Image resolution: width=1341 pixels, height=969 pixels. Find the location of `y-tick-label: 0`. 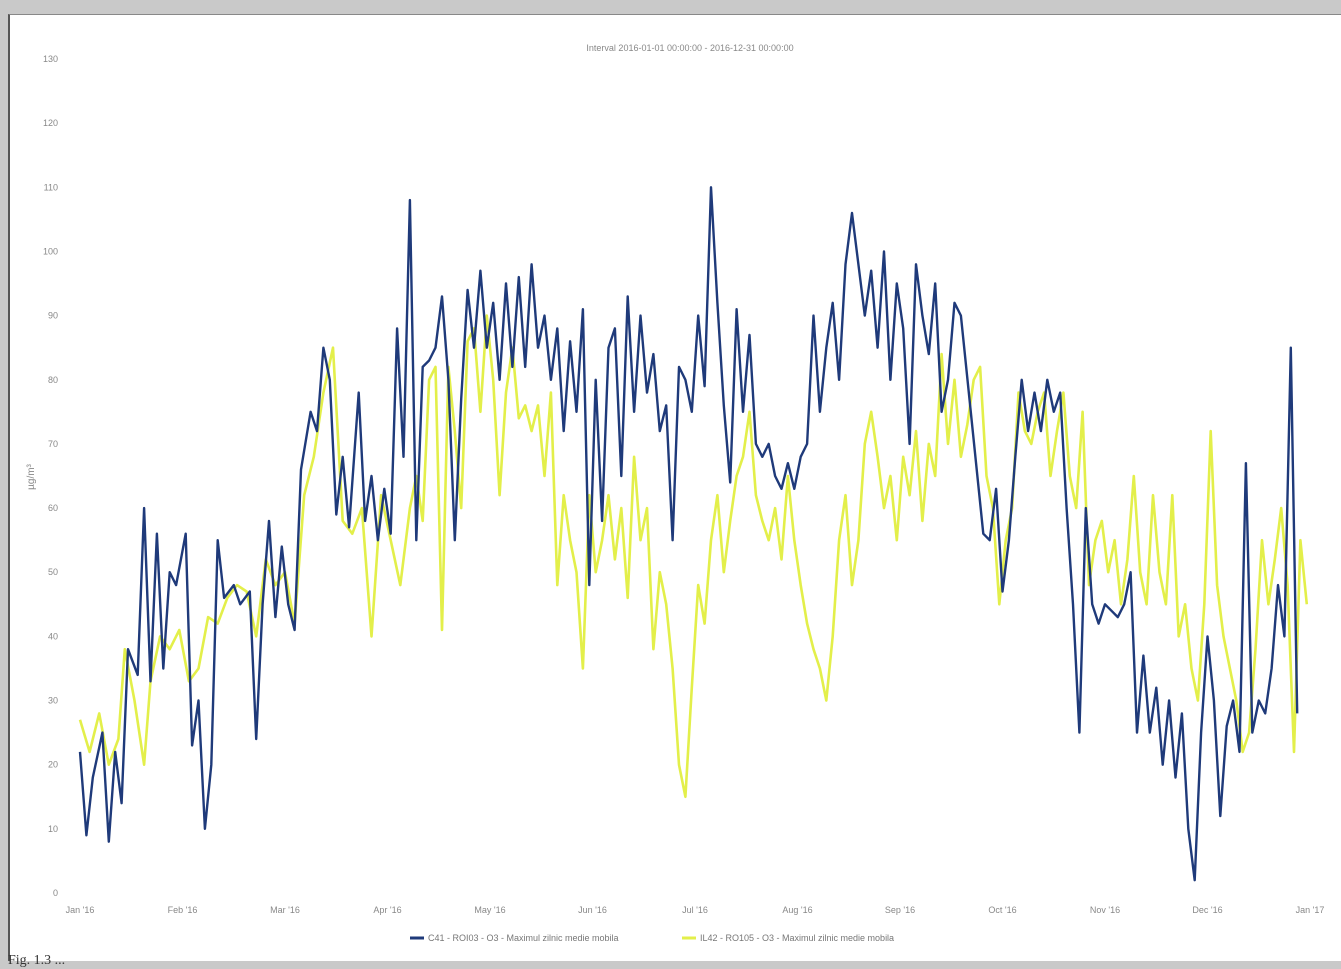

y-tick-label: 0 is located at coordinates (55, 893).